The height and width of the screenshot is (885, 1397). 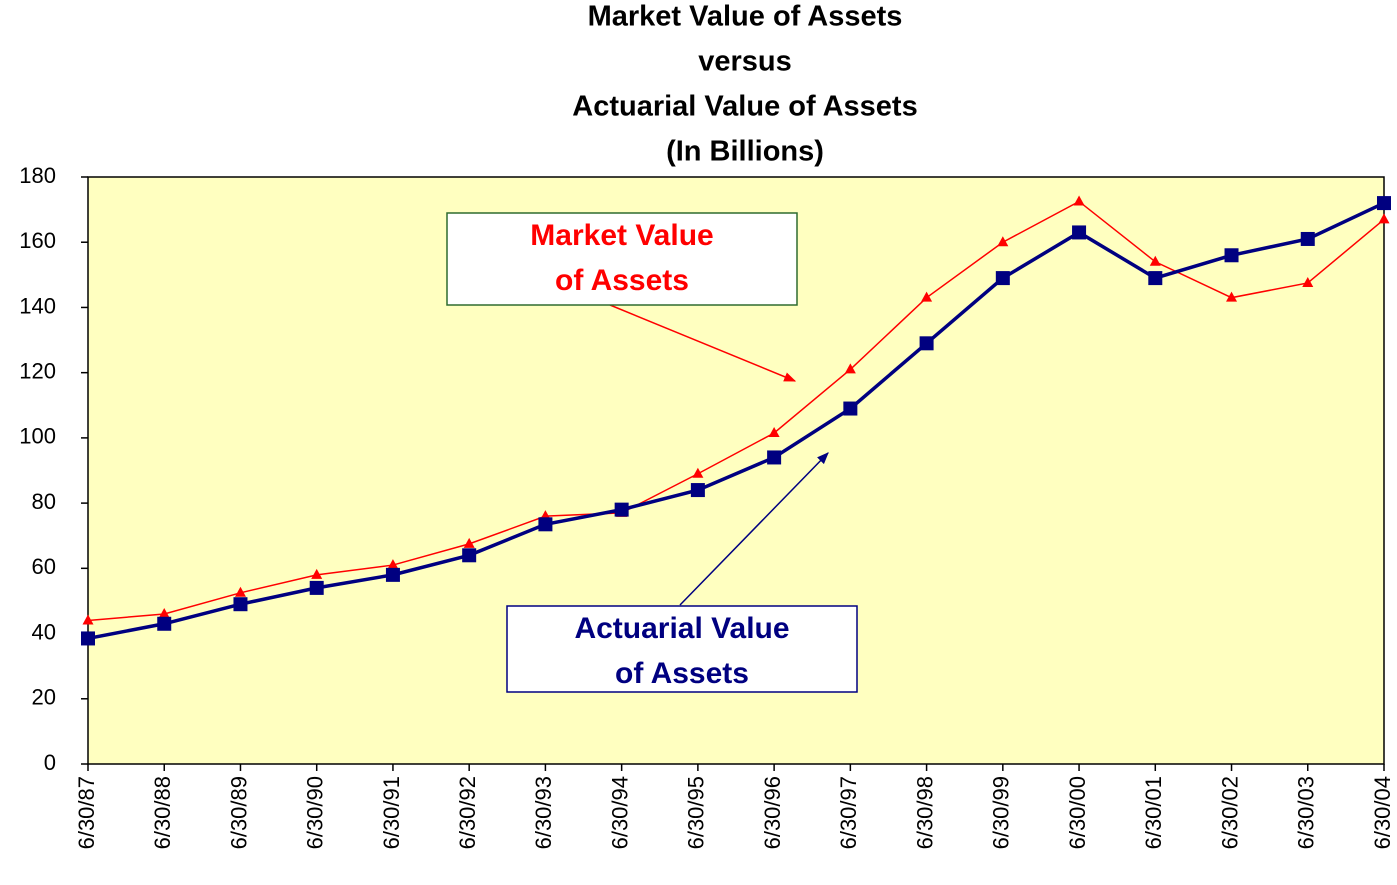 What do you see at coordinates (50, 762) in the screenshot?
I see `y-tick-label: 0` at bounding box center [50, 762].